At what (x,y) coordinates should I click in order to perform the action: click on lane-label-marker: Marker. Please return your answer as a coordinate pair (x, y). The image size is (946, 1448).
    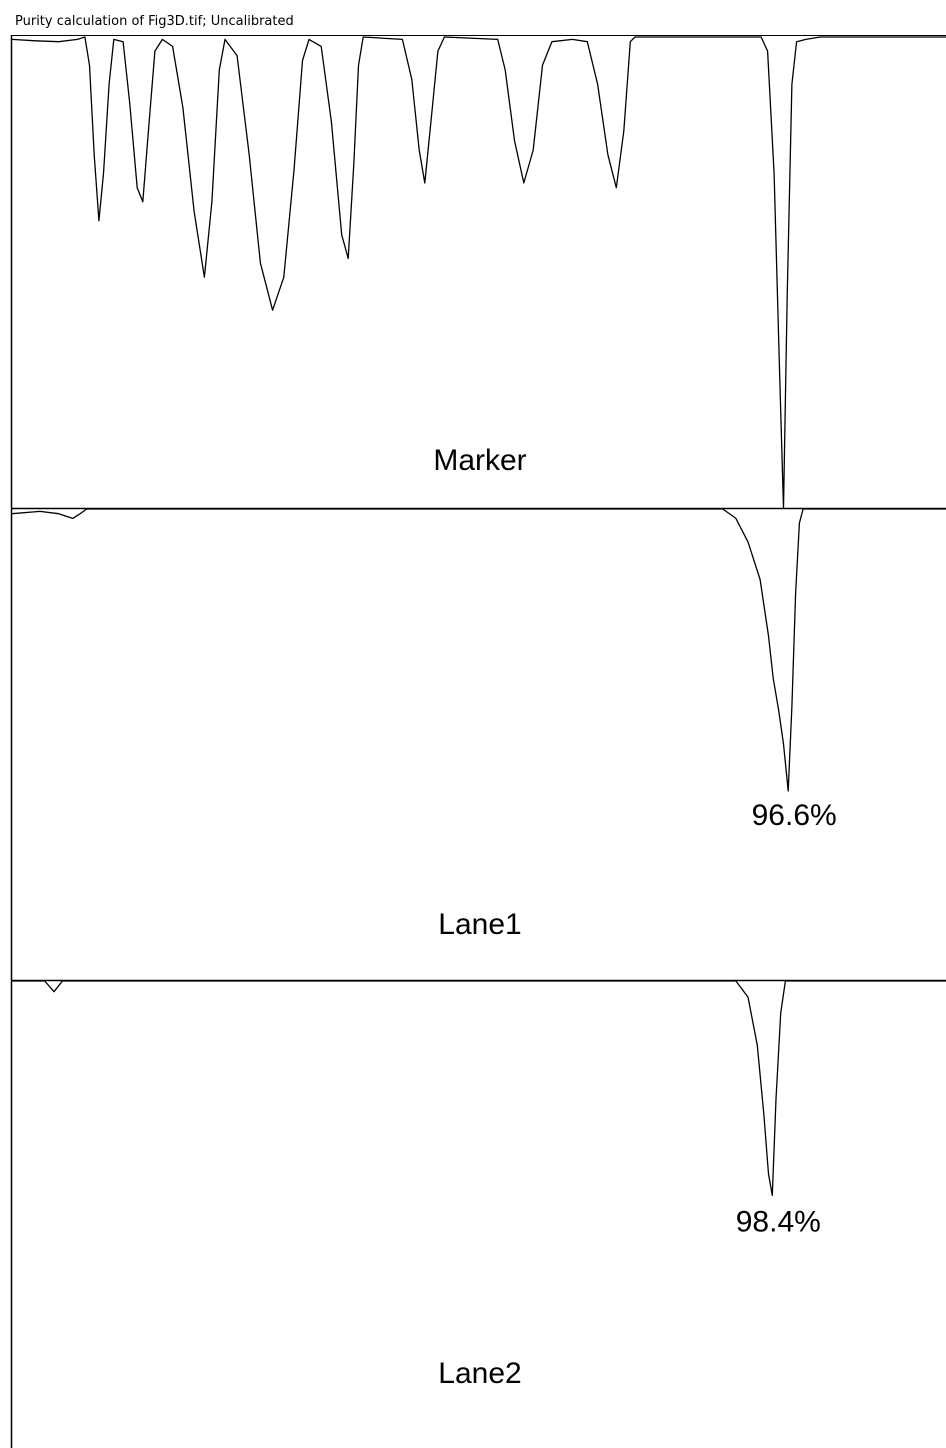
    Looking at the image, I should click on (479, 460).